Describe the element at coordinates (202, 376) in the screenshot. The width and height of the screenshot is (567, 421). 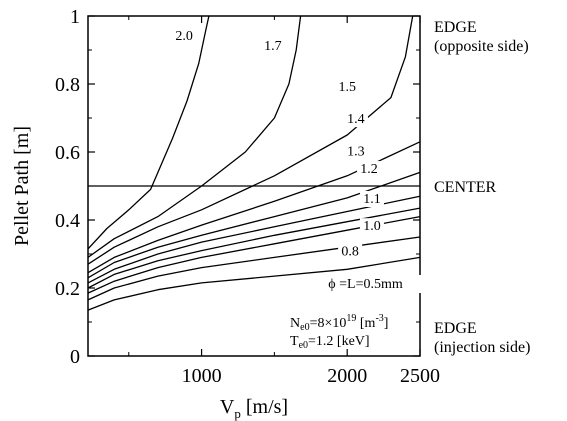
I see `x-tick-label: 1000` at that location.